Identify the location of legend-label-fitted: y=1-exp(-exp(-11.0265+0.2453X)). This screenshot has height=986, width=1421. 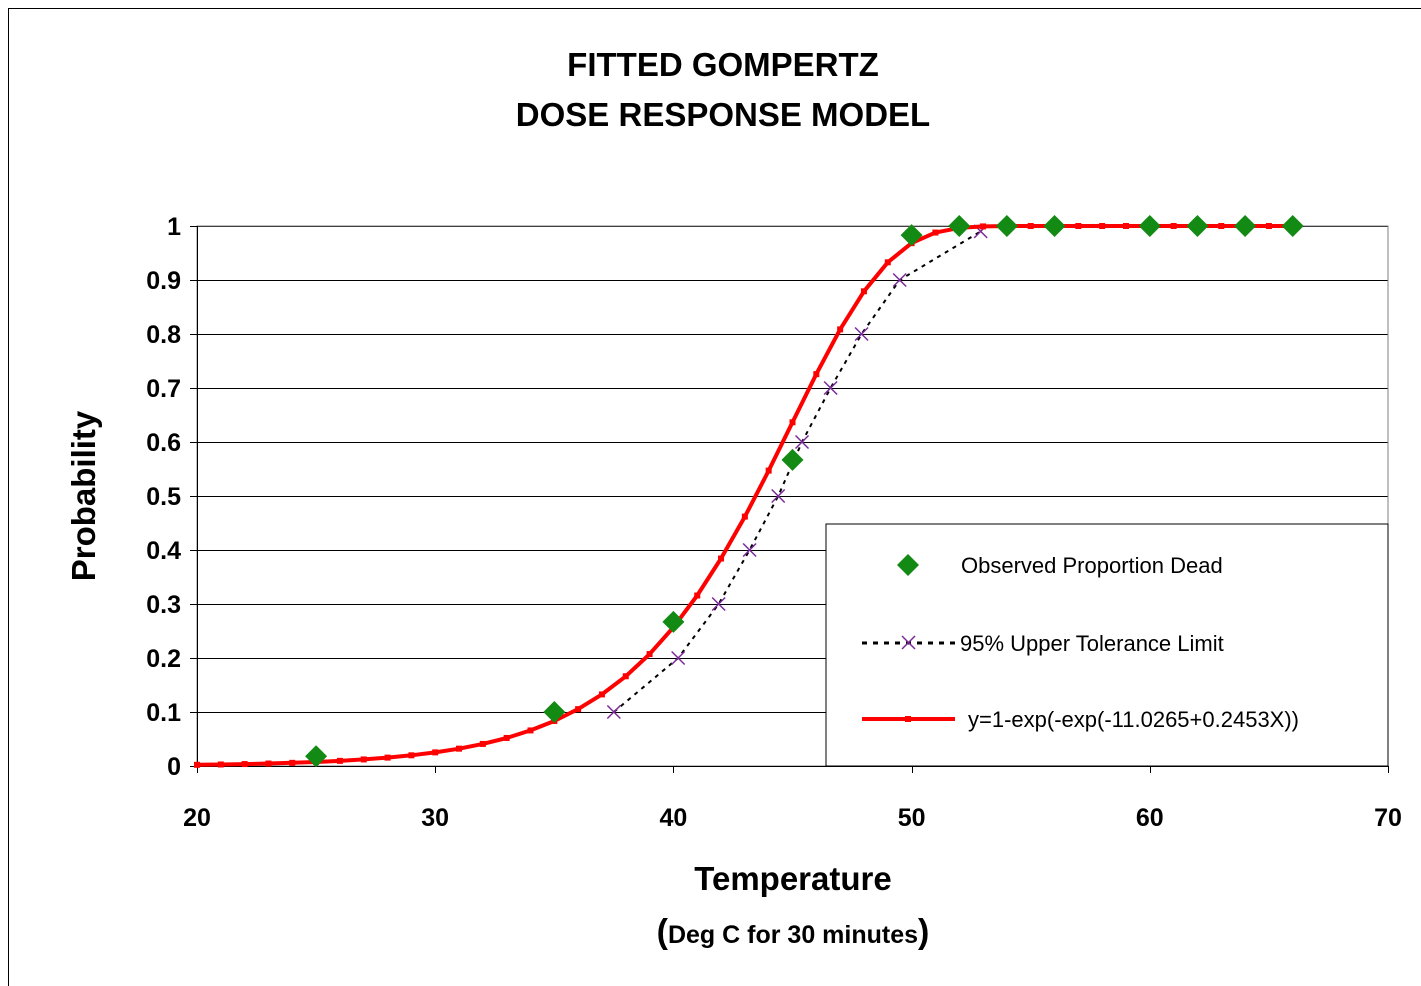
(1133, 719).